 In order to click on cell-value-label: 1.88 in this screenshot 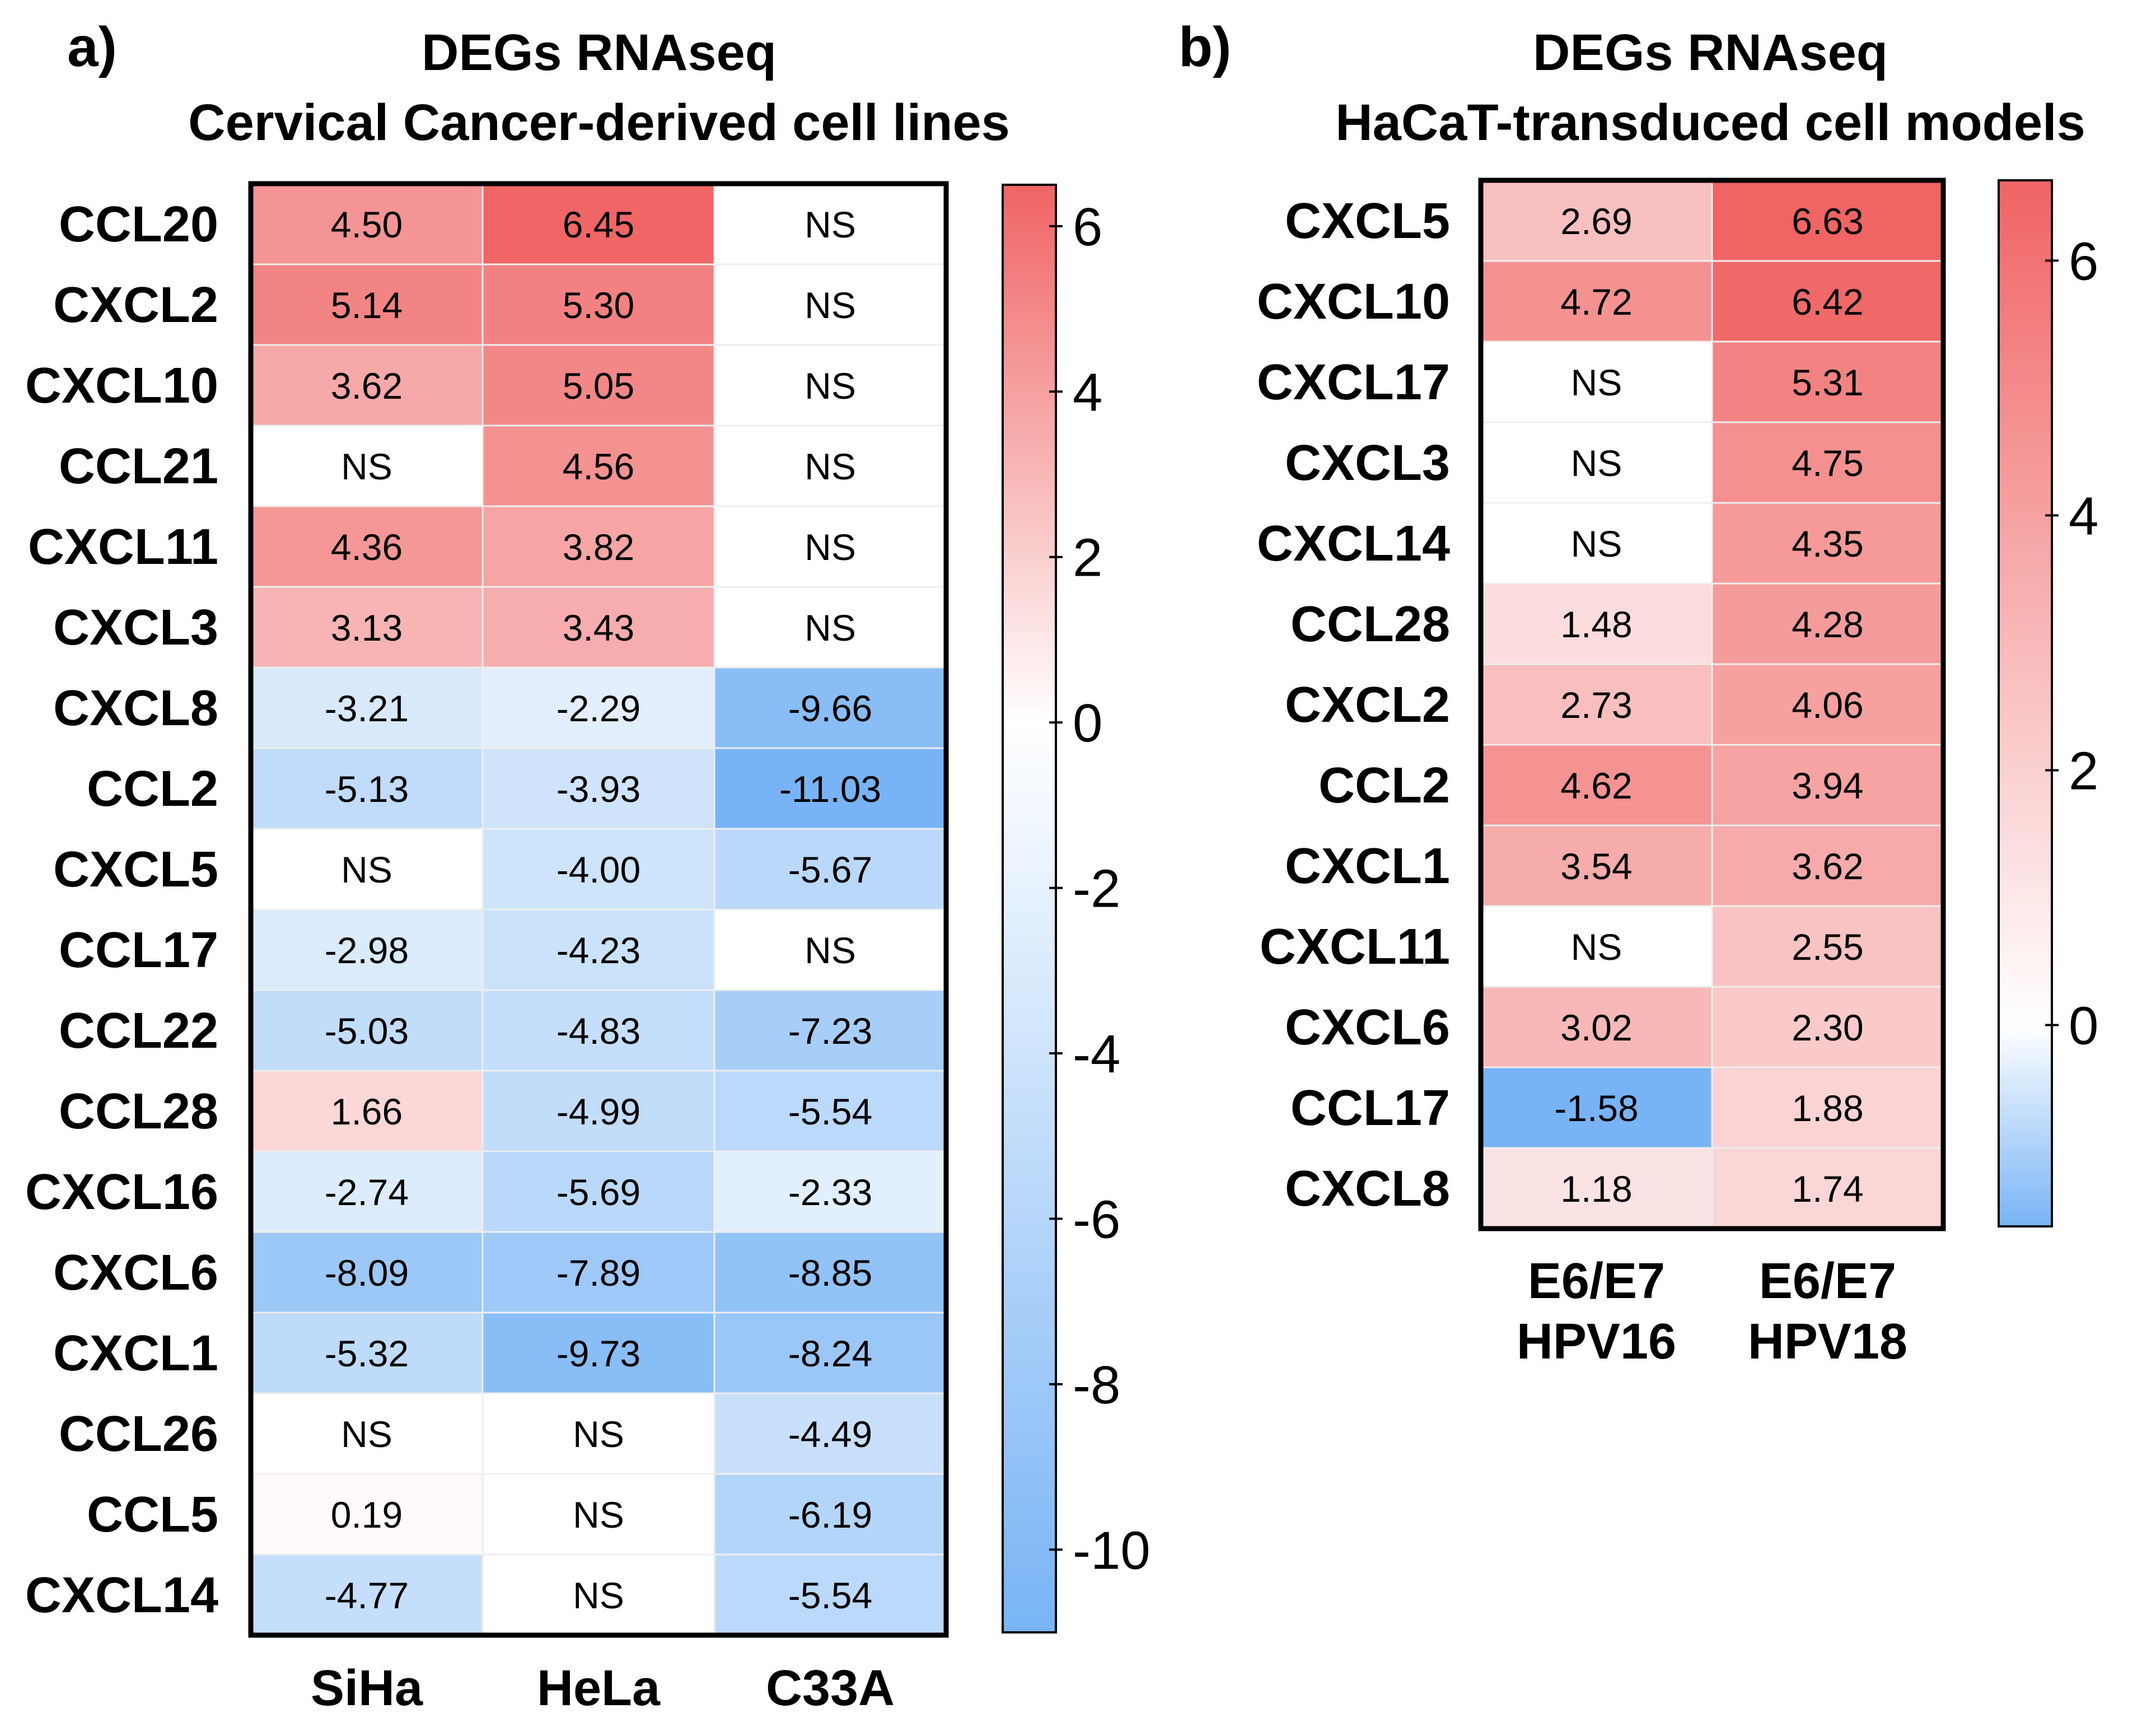, I will do `click(1828, 1108)`.